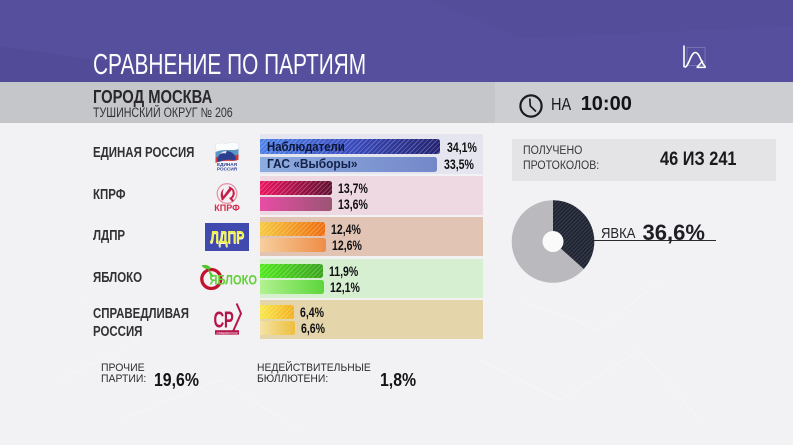 The image size is (793, 445). I want to click on svg-text: СПРАВЕДЛИВАЯ РОССИЯ, so click(227, 333).